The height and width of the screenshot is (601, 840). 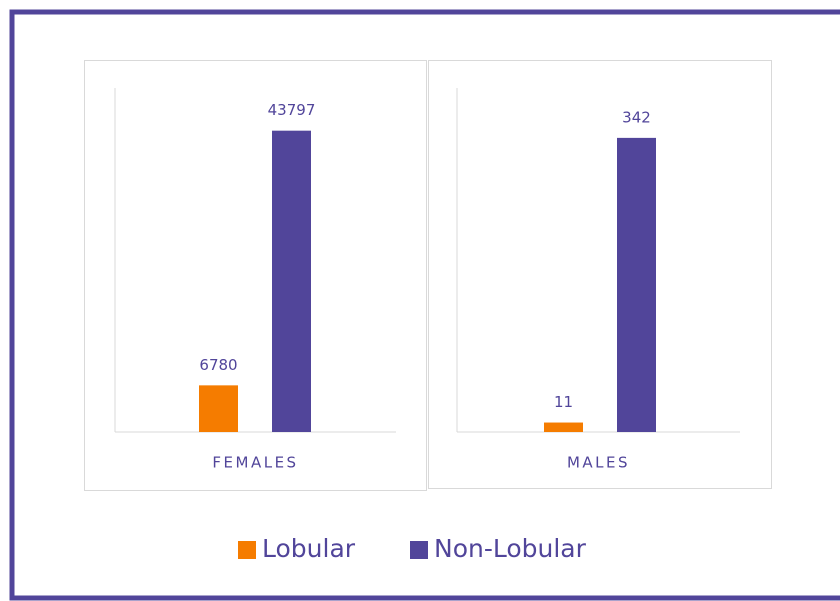 What do you see at coordinates (510, 548) in the screenshot?
I see `legend-label: Non-Lobular` at bounding box center [510, 548].